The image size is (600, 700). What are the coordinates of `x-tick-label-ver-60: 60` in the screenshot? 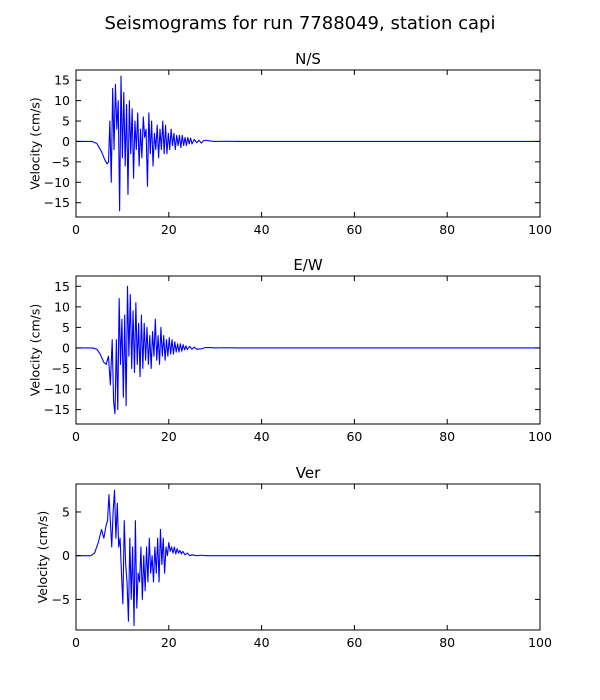 It's located at (354, 642).